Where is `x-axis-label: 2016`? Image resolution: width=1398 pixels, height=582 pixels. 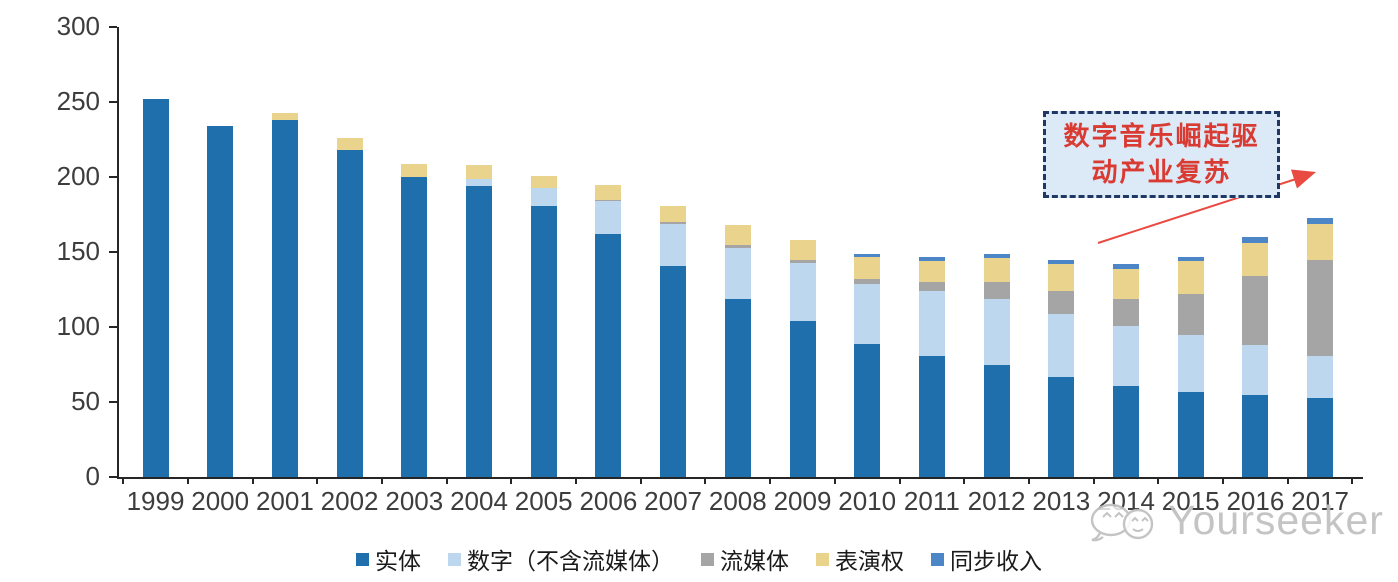 x-axis-label: 2016 is located at coordinates (1255, 501).